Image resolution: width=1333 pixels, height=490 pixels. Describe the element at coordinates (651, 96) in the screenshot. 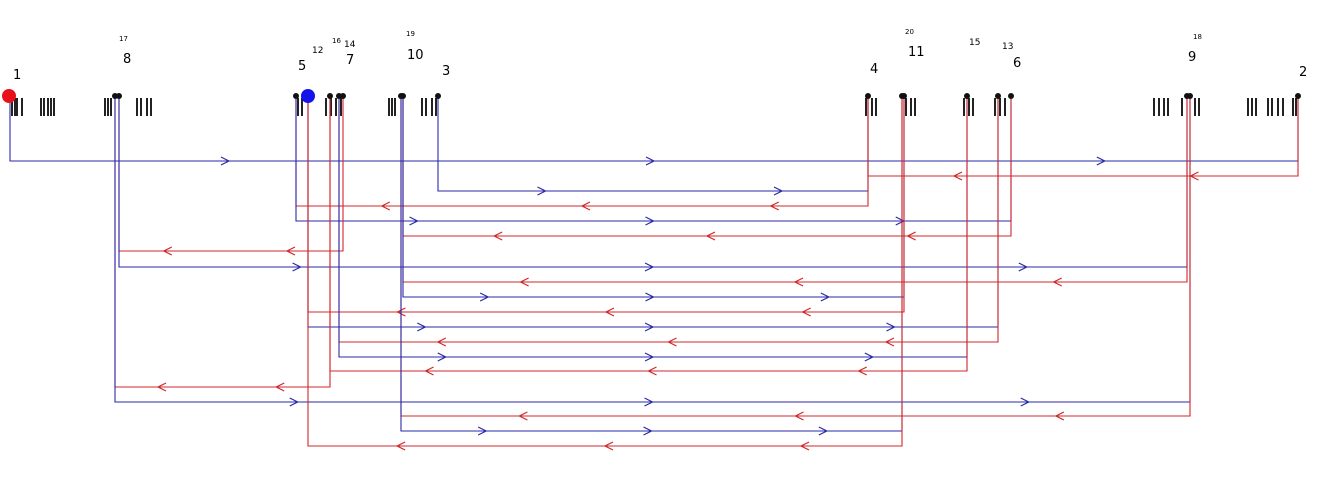

I see `node-dots` at that location.